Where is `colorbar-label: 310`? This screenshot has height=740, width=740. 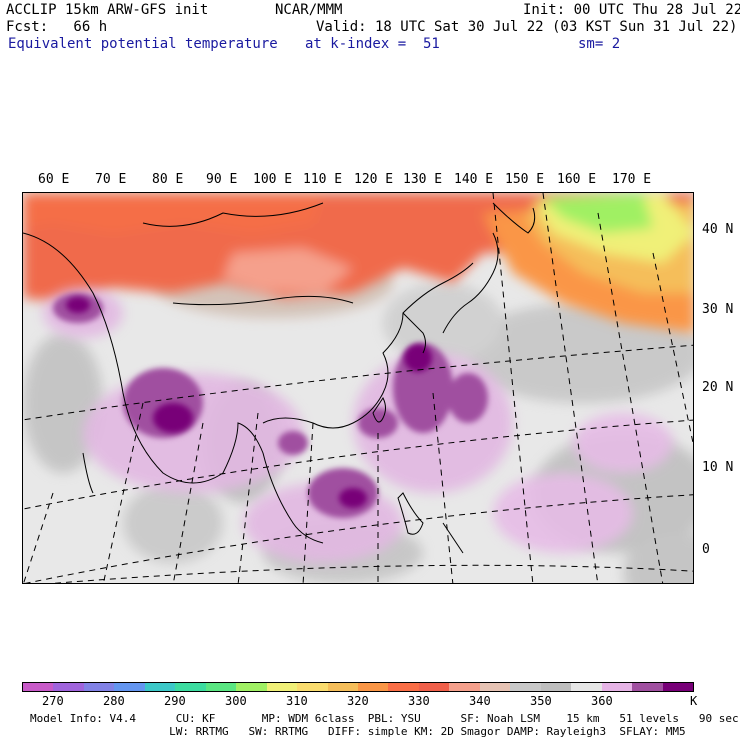
colorbar-label: 310 is located at coordinates (297, 701).